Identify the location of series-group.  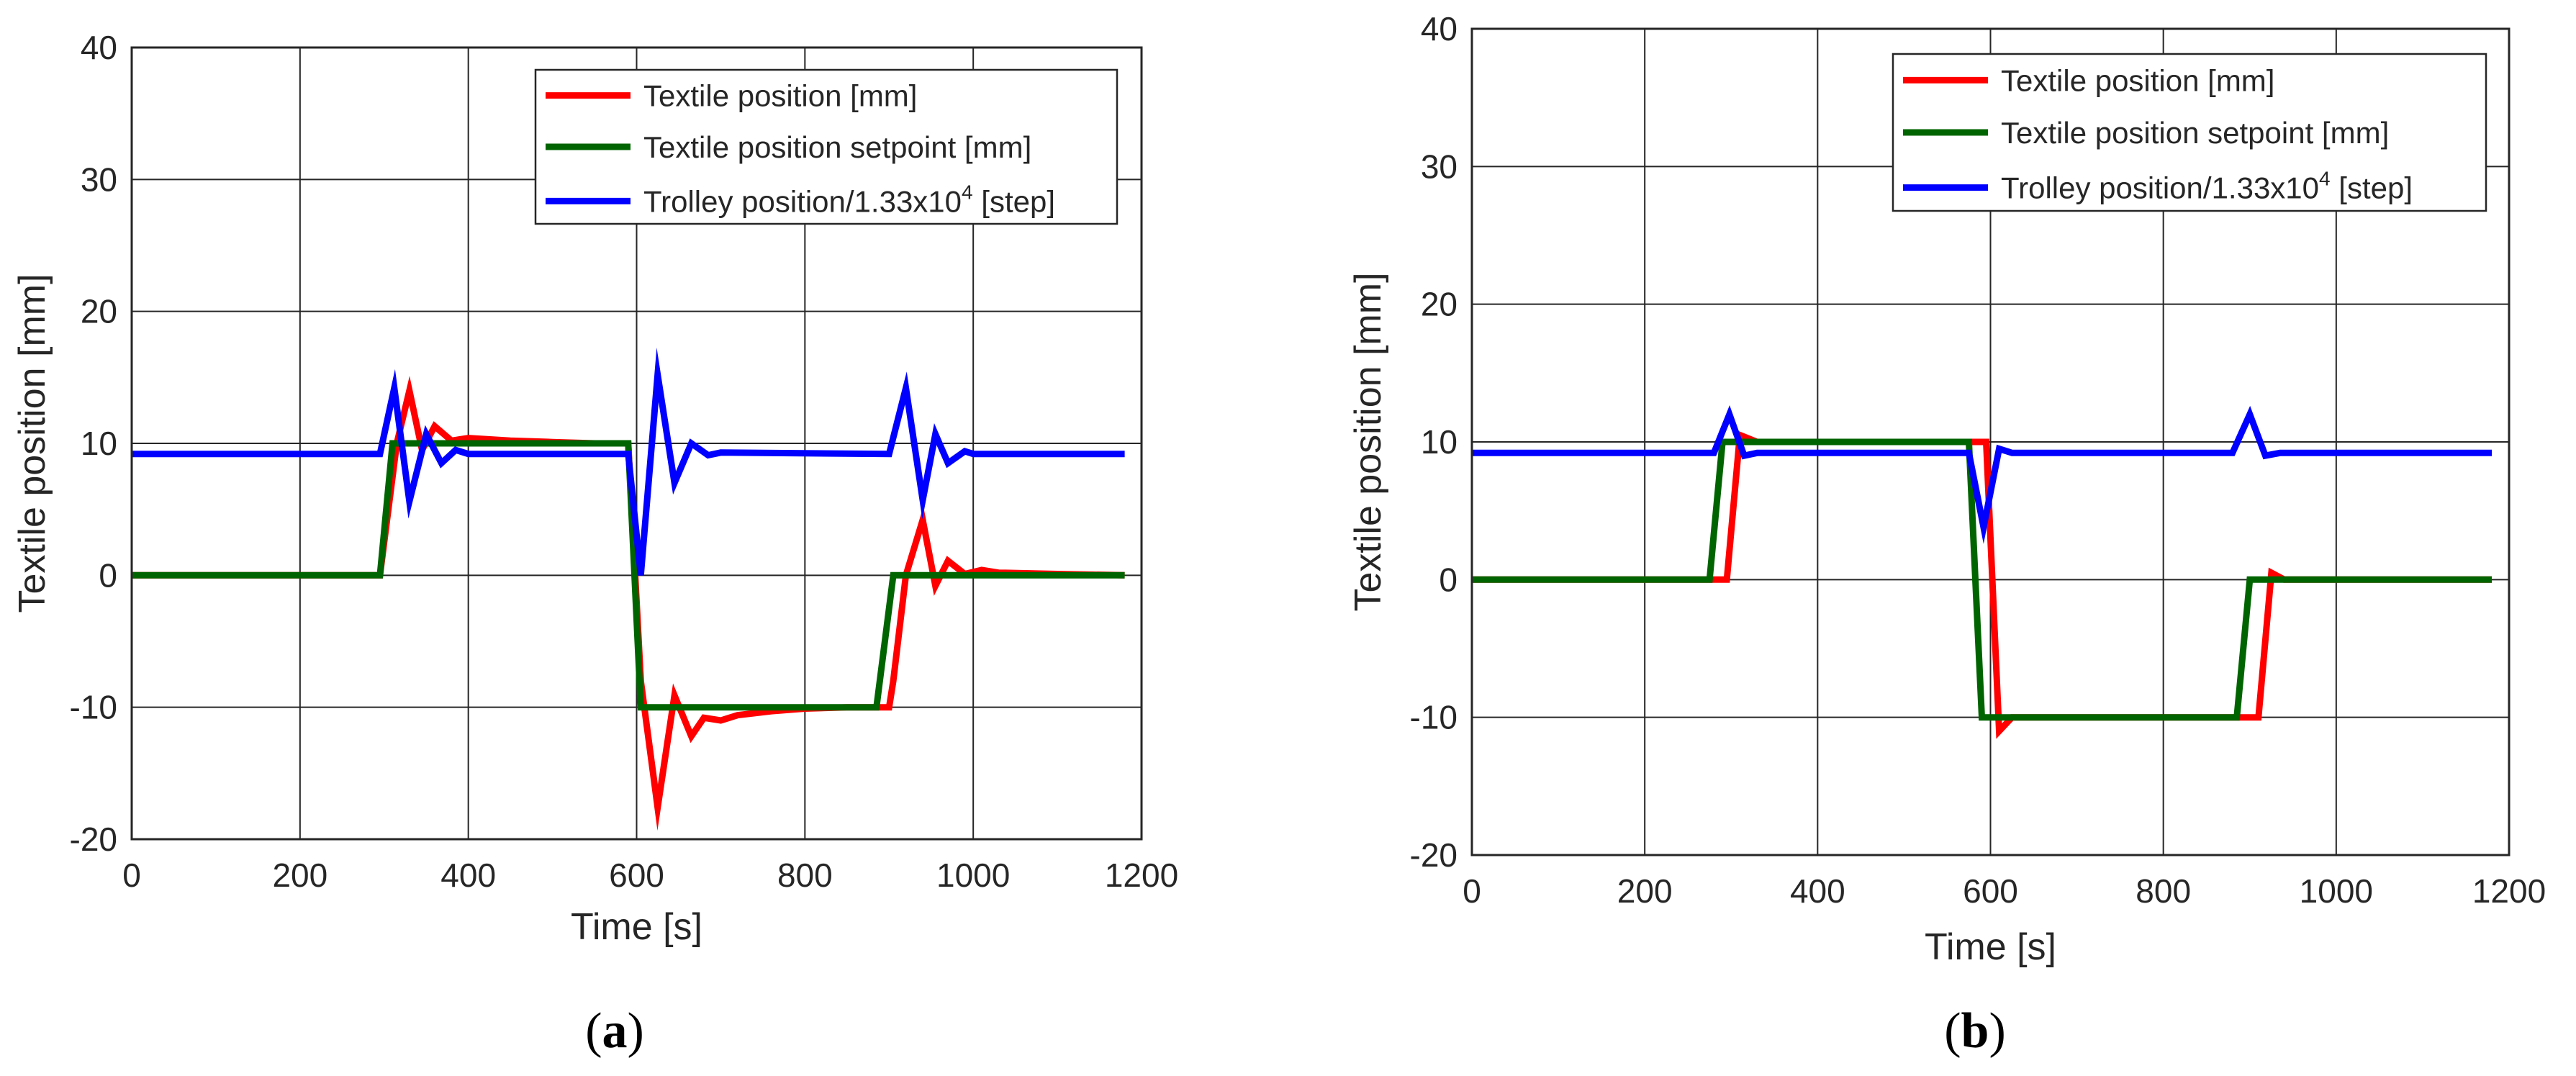
(1982, 572).